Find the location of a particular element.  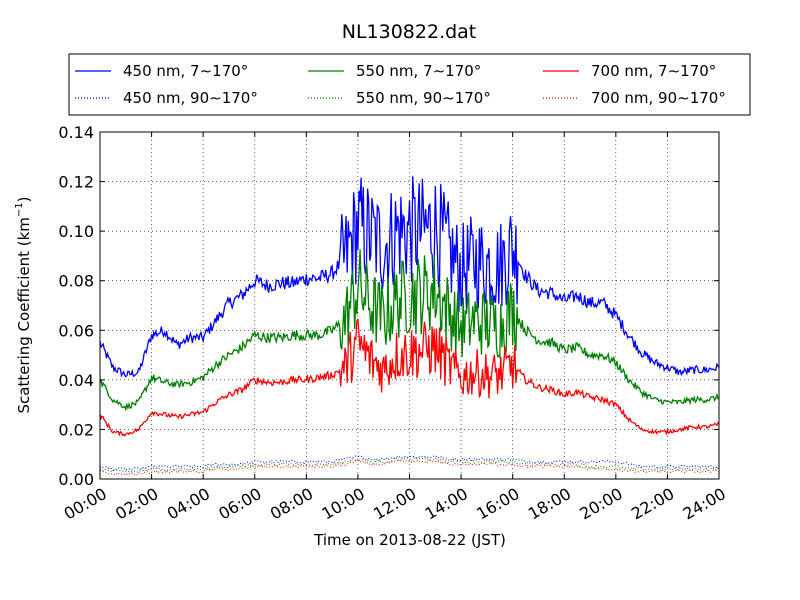

x-axis-label: Time on 2013-08-22 (JST) is located at coordinates (409, 540).